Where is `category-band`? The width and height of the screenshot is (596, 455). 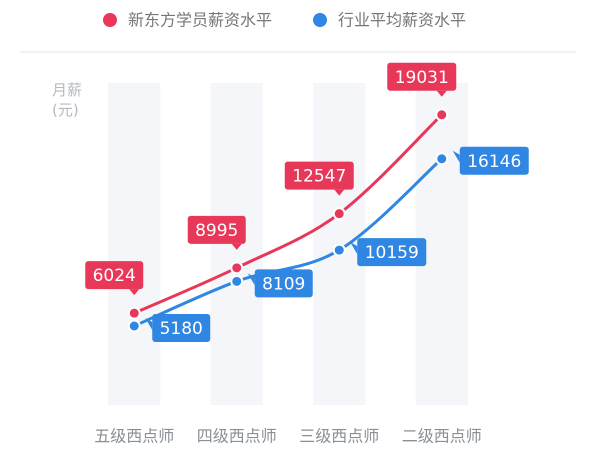 category-band is located at coordinates (134, 244).